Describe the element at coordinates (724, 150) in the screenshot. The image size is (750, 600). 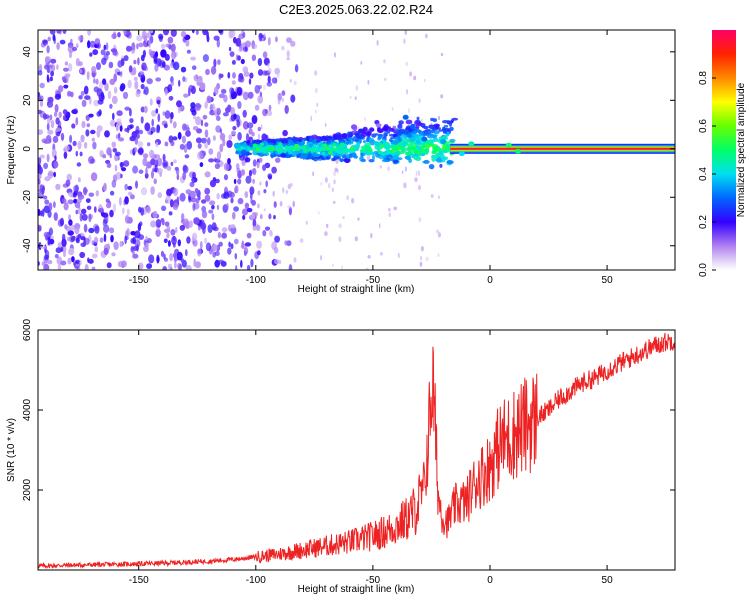
I see `colorbar-gradient` at that location.